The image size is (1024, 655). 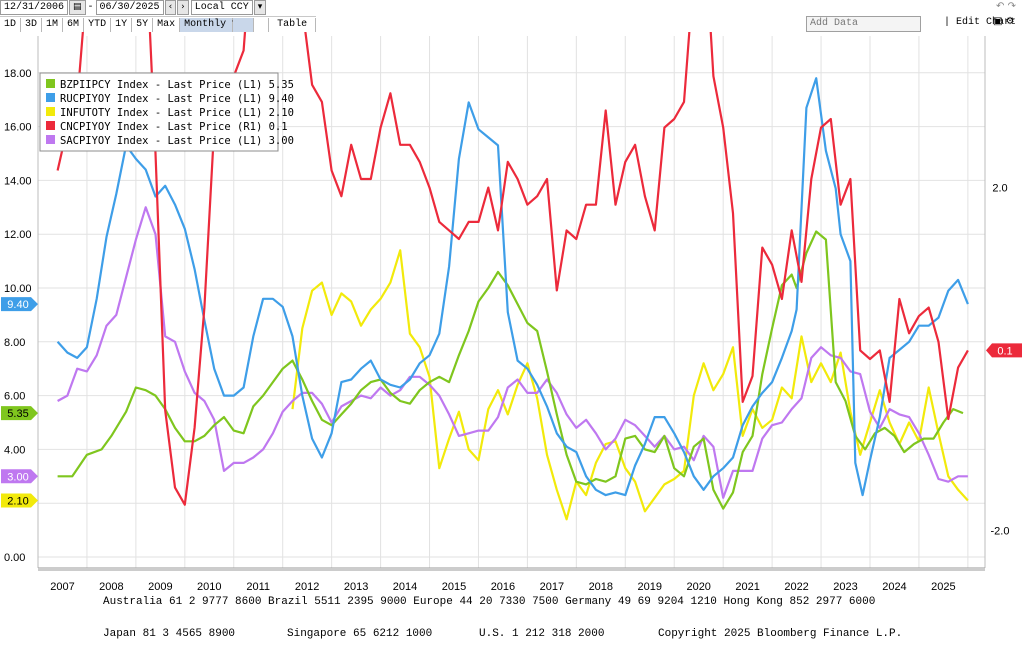 What do you see at coordinates (177, 85) in the screenshot?
I see `legend-label: BZPIIPCY Index - Last Price (L1) 5.35` at bounding box center [177, 85].